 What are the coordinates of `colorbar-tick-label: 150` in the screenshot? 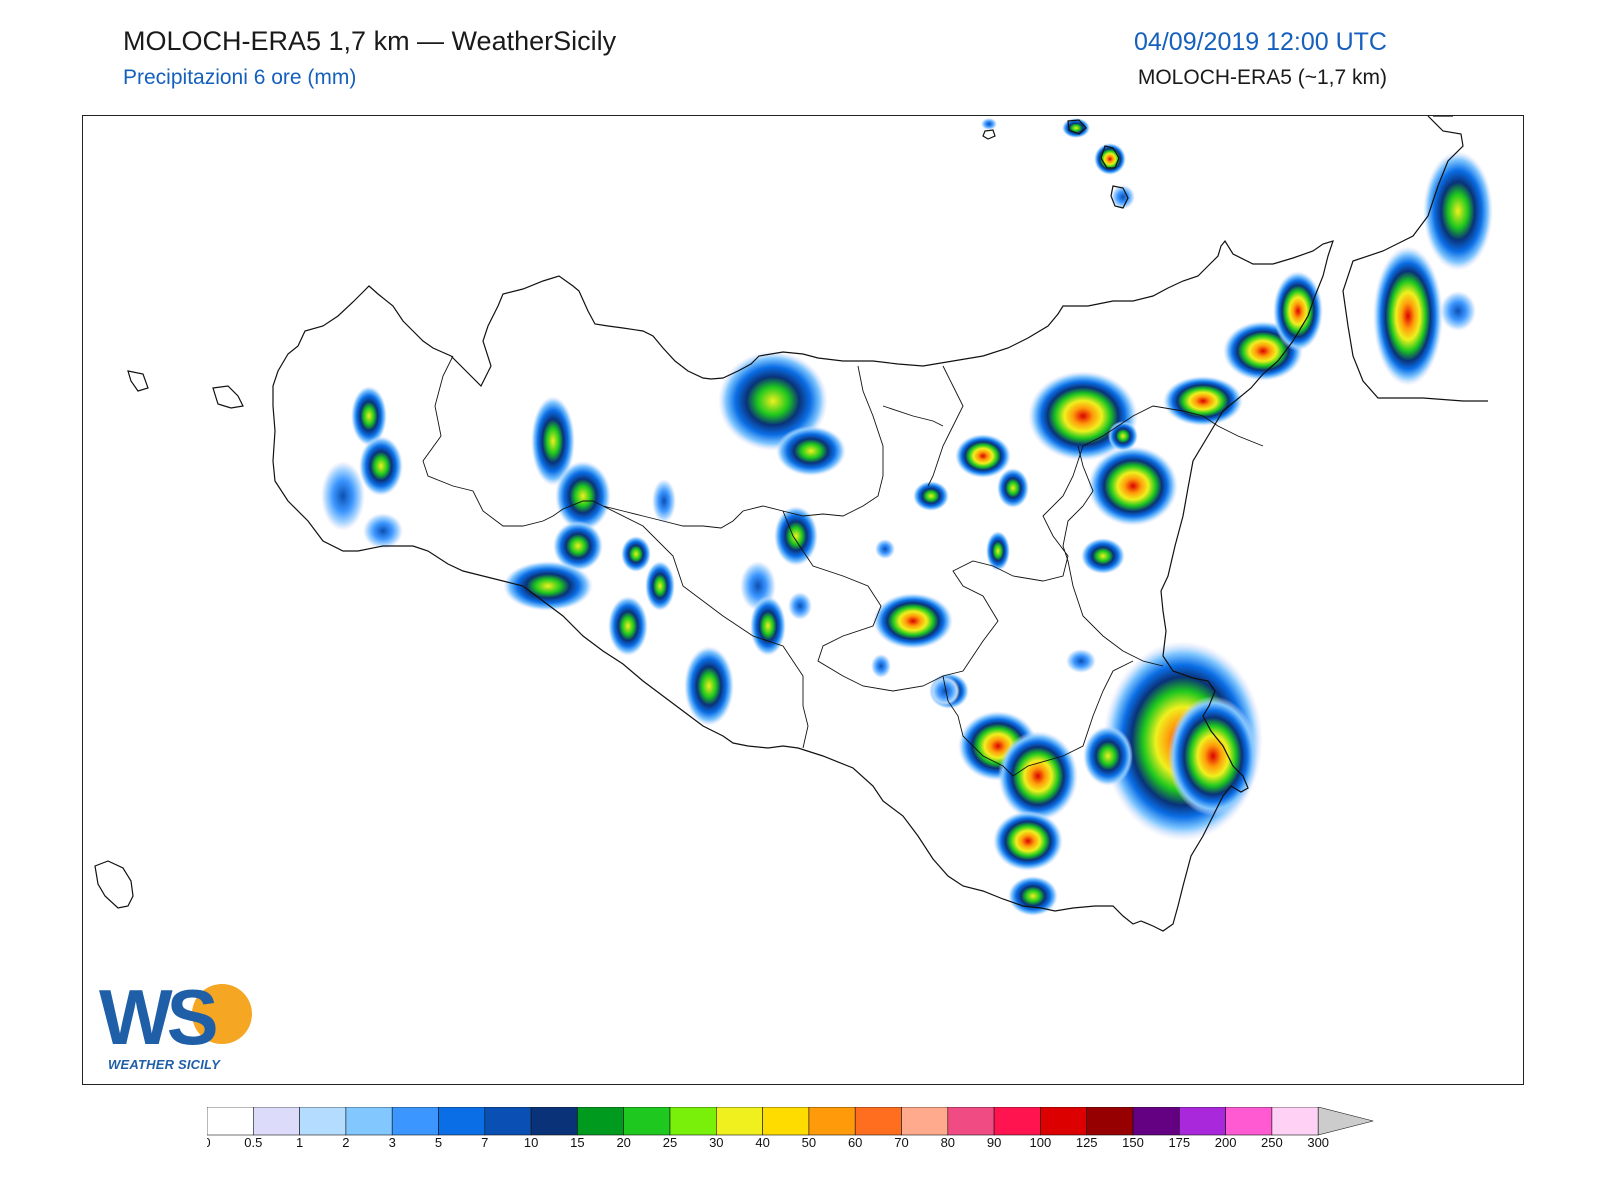 It's located at (1133, 1141).